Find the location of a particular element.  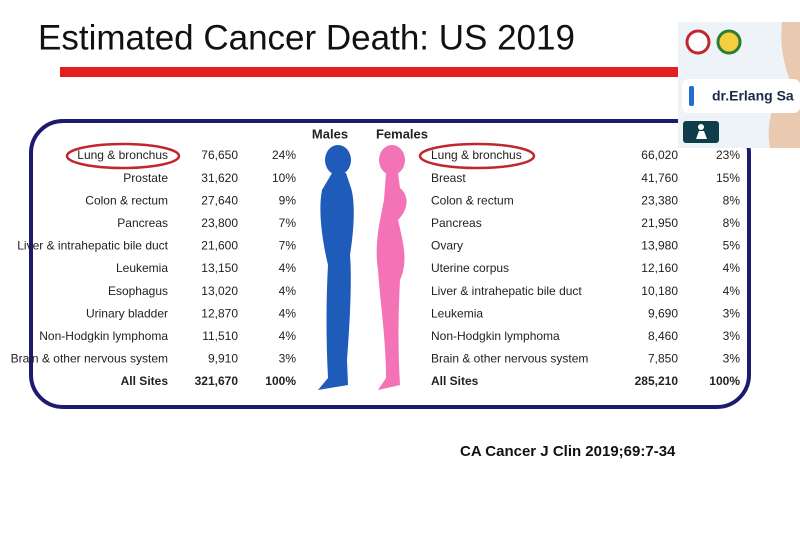

citation: CA Cancer J Clin 2019;69:7-34 is located at coordinates (568, 451).